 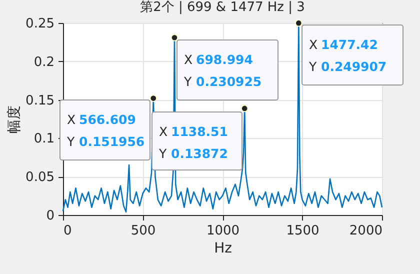 I want to click on x-tick-label: 0, so click(x=68, y=231).